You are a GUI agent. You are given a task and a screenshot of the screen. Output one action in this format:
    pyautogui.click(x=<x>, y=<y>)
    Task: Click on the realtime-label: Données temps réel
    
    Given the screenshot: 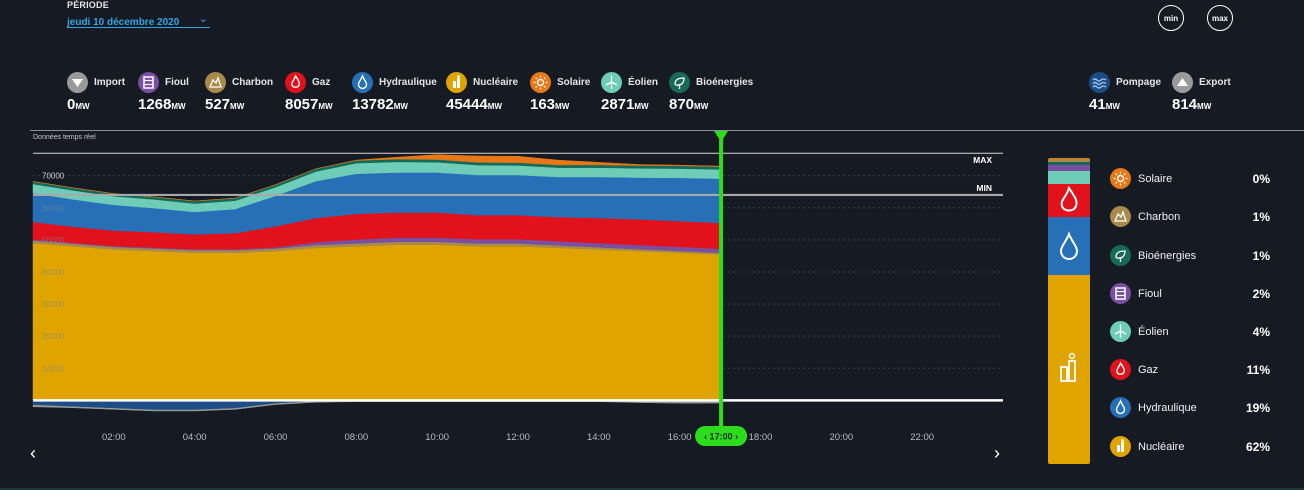 What is the action you would take?
    pyautogui.click(x=64, y=137)
    